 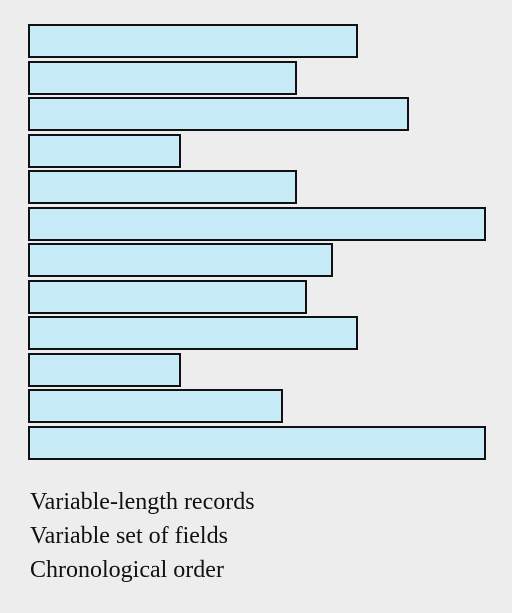 What do you see at coordinates (129, 536) in the screenshot?
I see `caption-variable-set-of-fields: Variable set of fields` at bounding box center [129, 536].